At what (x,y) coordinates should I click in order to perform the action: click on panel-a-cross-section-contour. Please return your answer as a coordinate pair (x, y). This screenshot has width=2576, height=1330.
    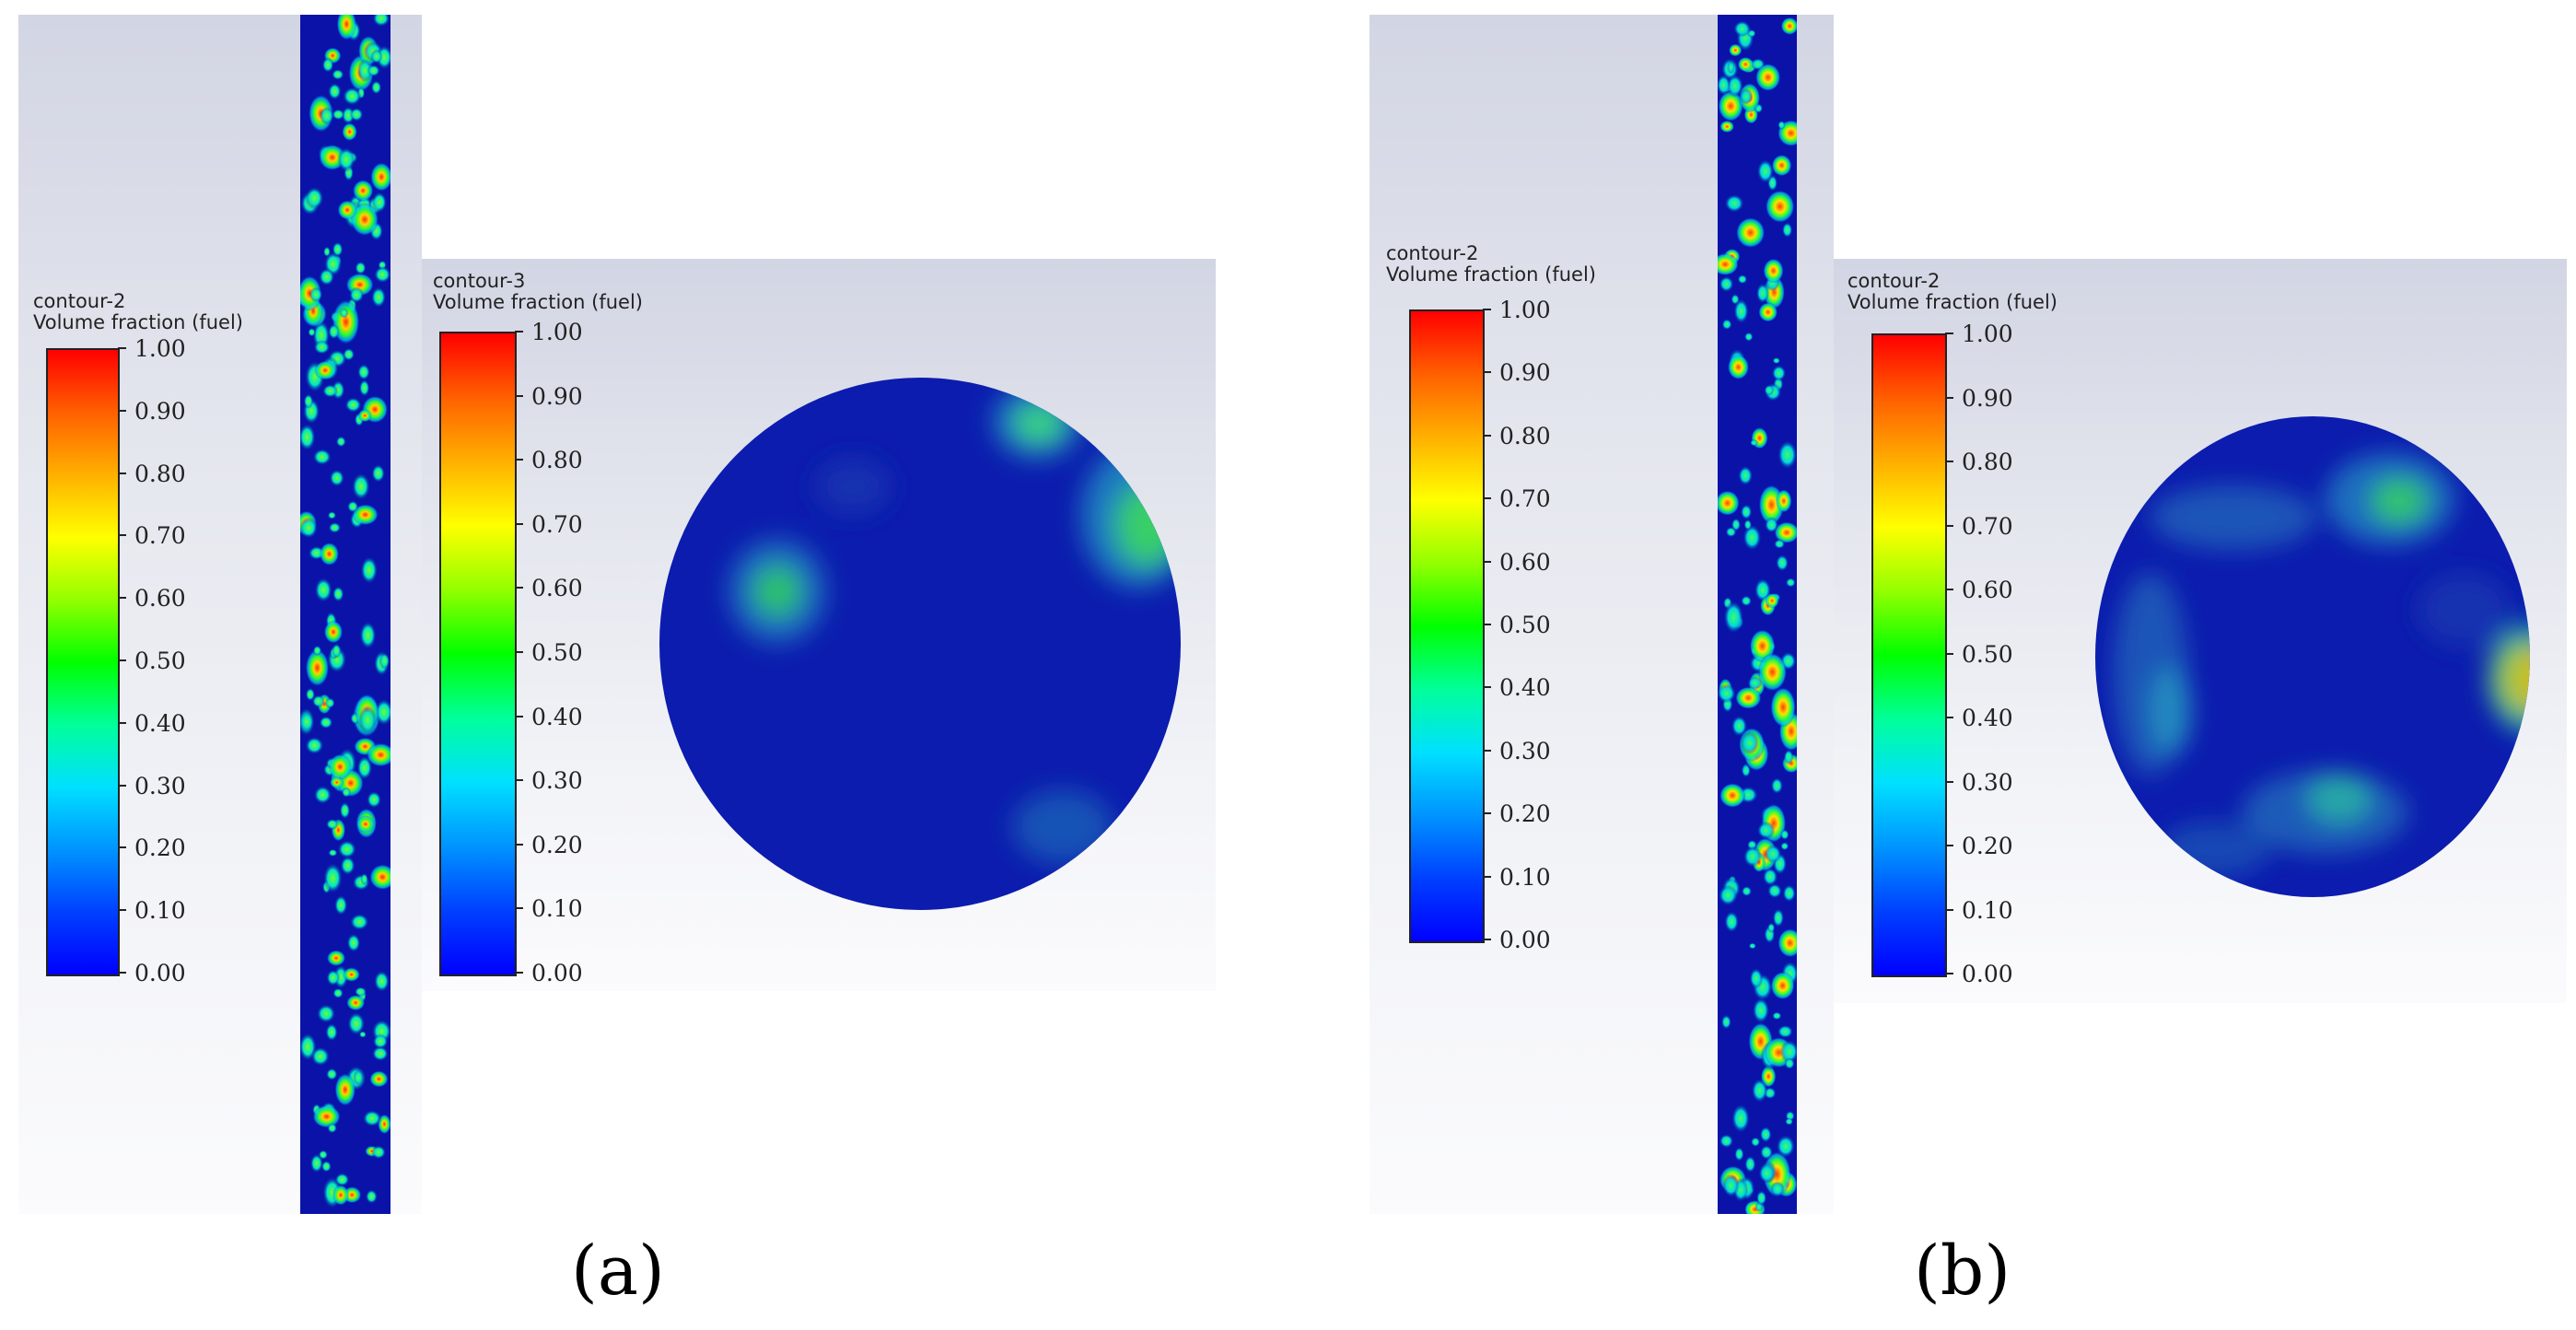
    Looking at the image, I should click on (920, 644).